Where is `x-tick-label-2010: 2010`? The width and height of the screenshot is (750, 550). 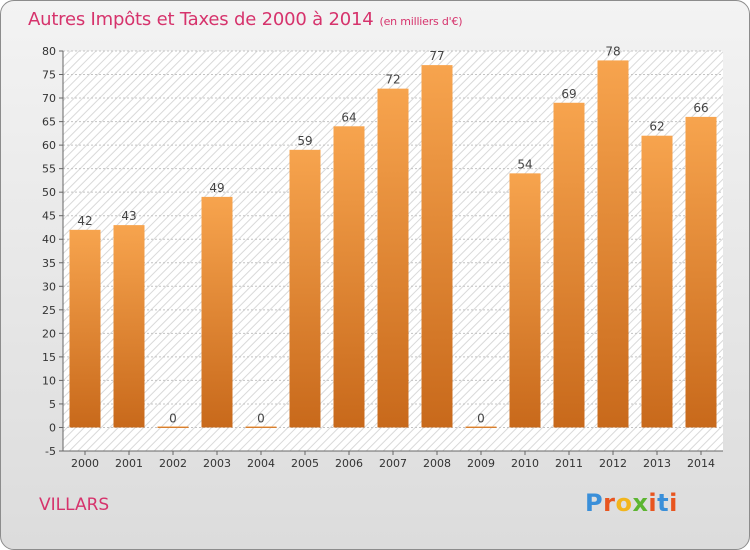
x-tick-label-2010: 2010 is located at coordinates (525, 463).